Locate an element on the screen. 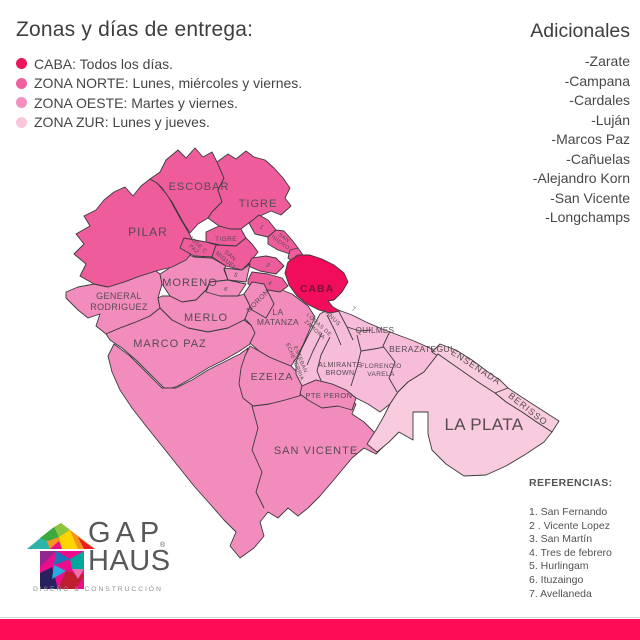  adicionales-item: -San Vicente is located at coordinates (590, 197).